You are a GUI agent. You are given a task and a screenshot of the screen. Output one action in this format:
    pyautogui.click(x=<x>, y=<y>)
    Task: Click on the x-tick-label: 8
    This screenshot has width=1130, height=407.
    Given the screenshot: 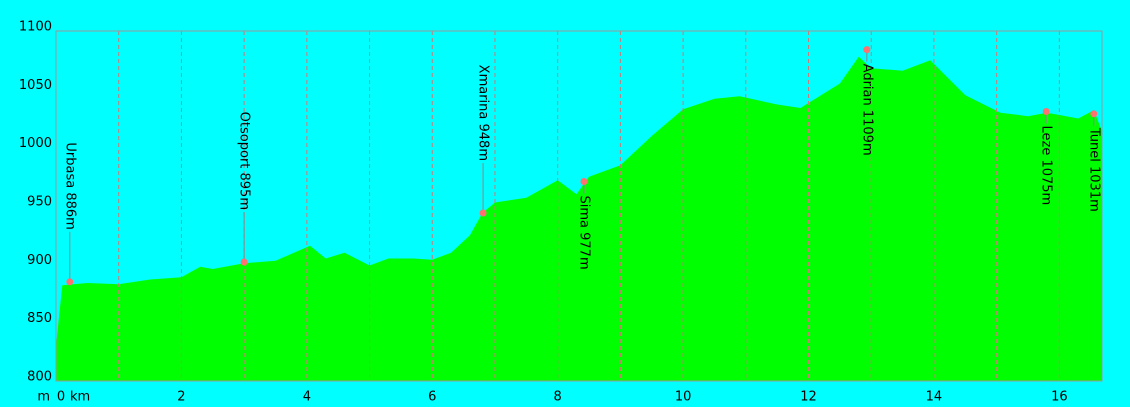 What is the action you would take?
    pyautogui.click(x=558, y=397)
    